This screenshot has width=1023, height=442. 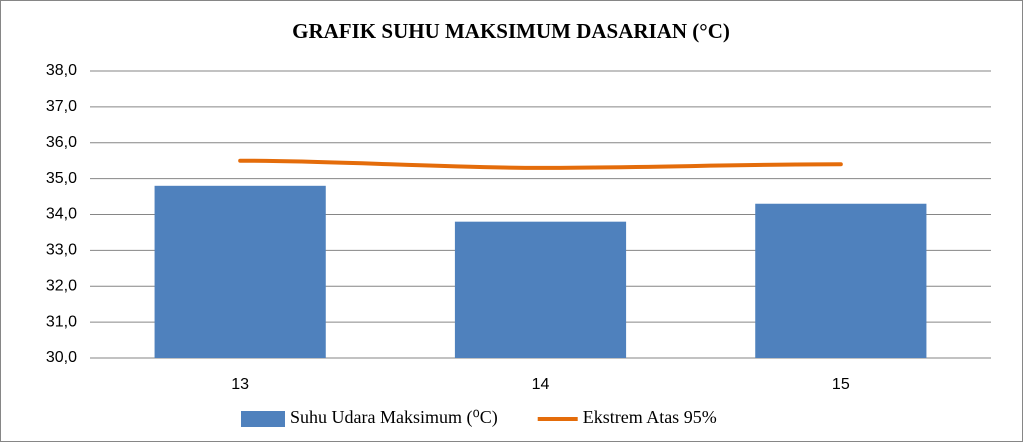 I want to click on chart-title: GRAFIK SUHU MAKSIMUM DASARIAN (°C), so click(x=511, y=31).